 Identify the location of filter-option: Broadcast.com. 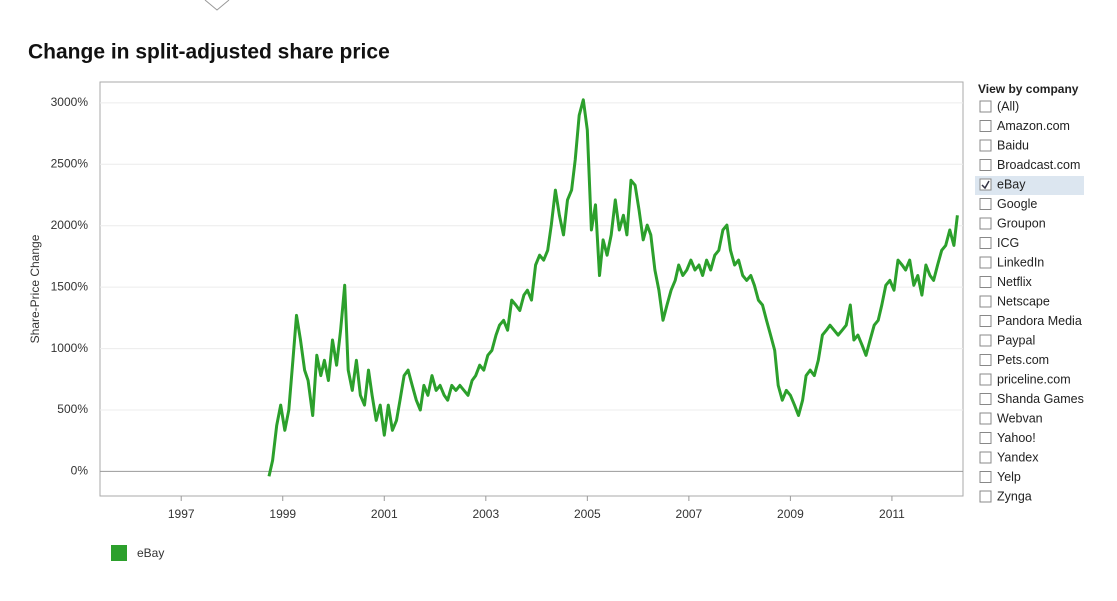
(1038, 165).